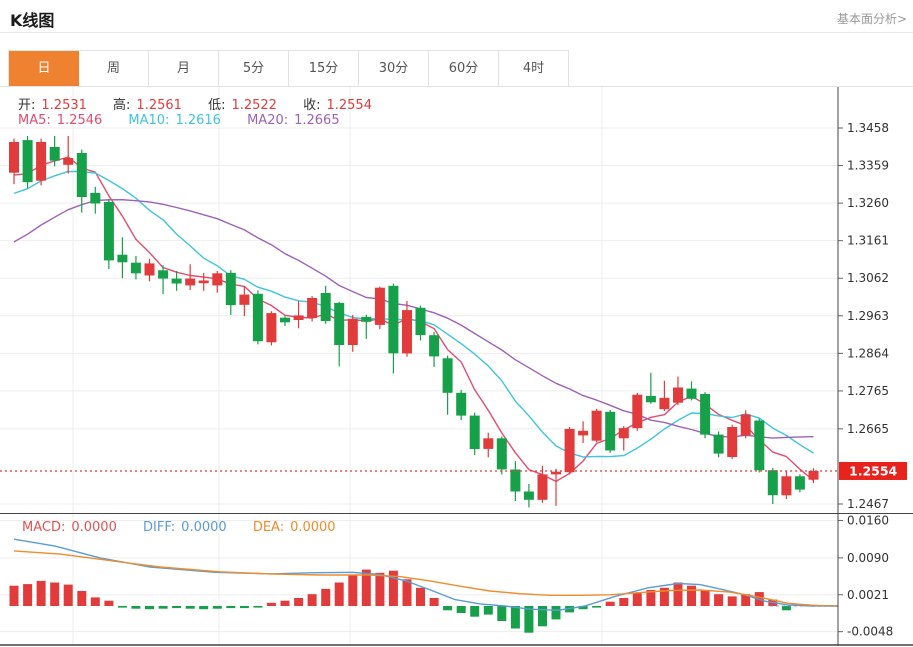  What do you see at coordinates (149, 120) in the screenshot?
I see `ma10-label: MA10:` at bounding box center [149, 120].